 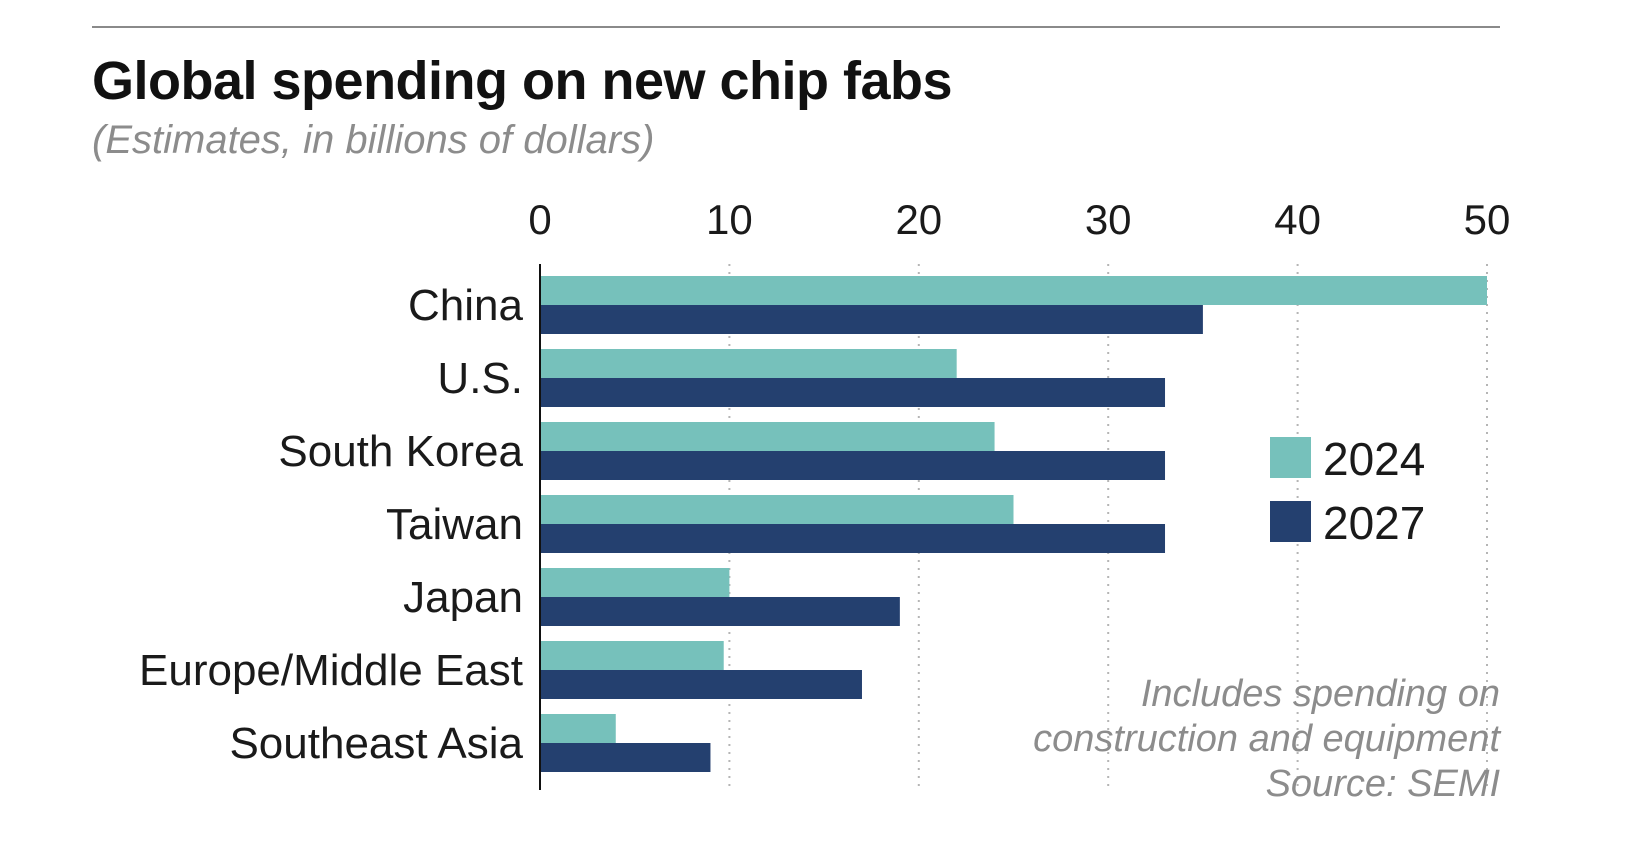 I want to click on category-label: Southeast Asia, so click(x=376, y=743).